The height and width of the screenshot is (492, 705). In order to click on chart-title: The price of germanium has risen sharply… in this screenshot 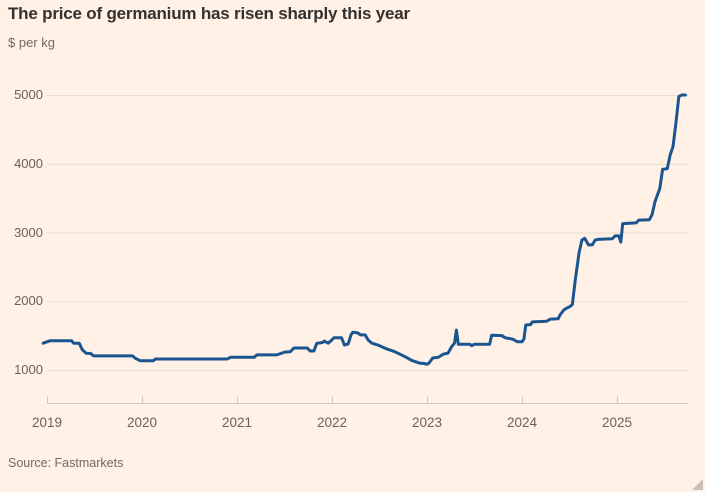, I will do `click(209, 13)`.